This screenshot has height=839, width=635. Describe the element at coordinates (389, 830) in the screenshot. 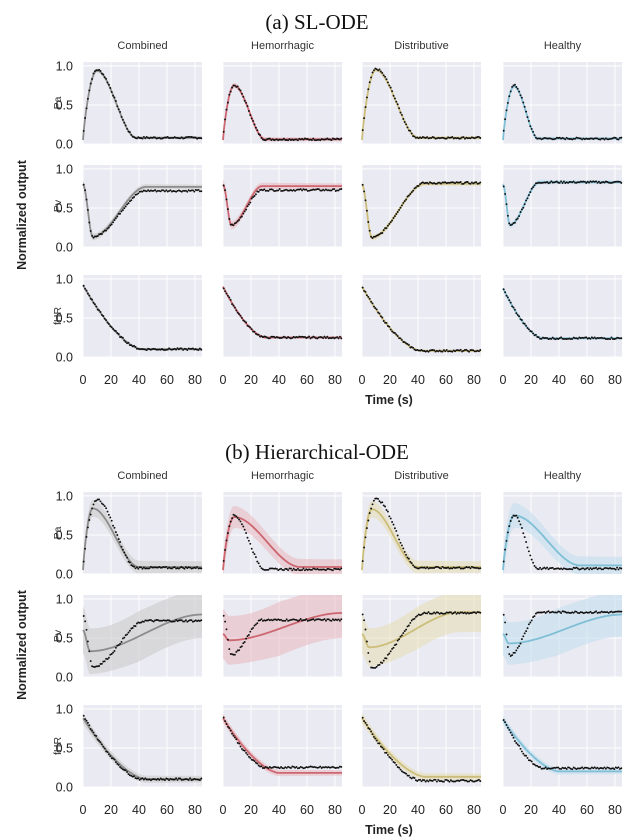

I see `x-axis-label: Time (s)` at that location.